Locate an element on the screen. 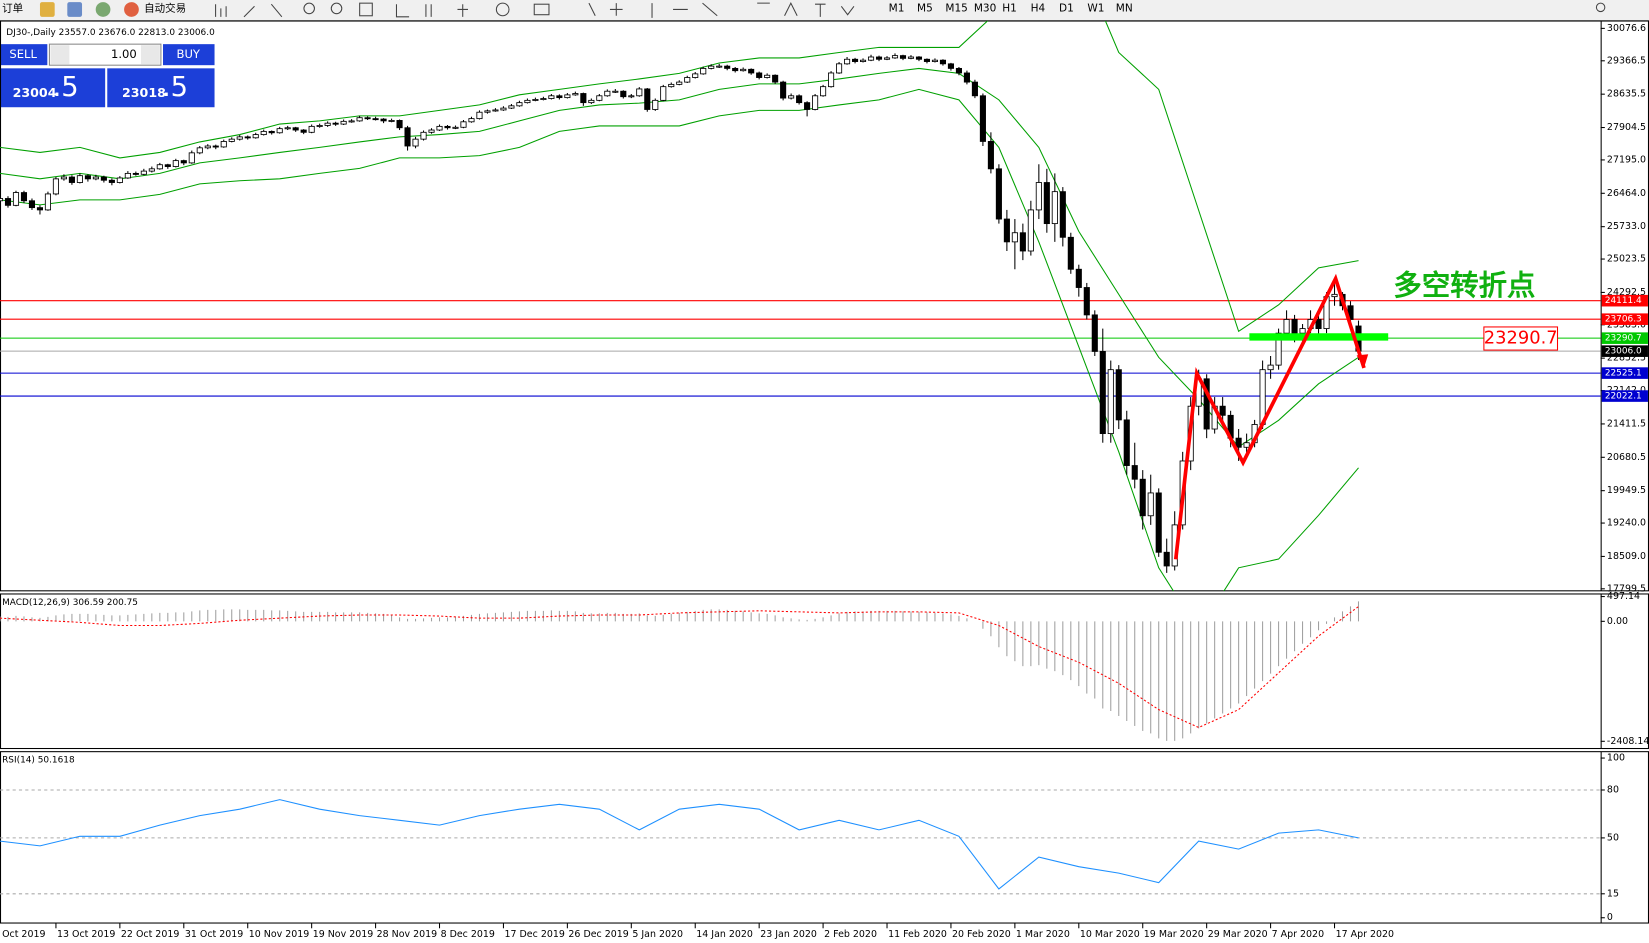 The height and width of the screenshot is (943, 1649). tool-icons is located at coordinates (910, 9).